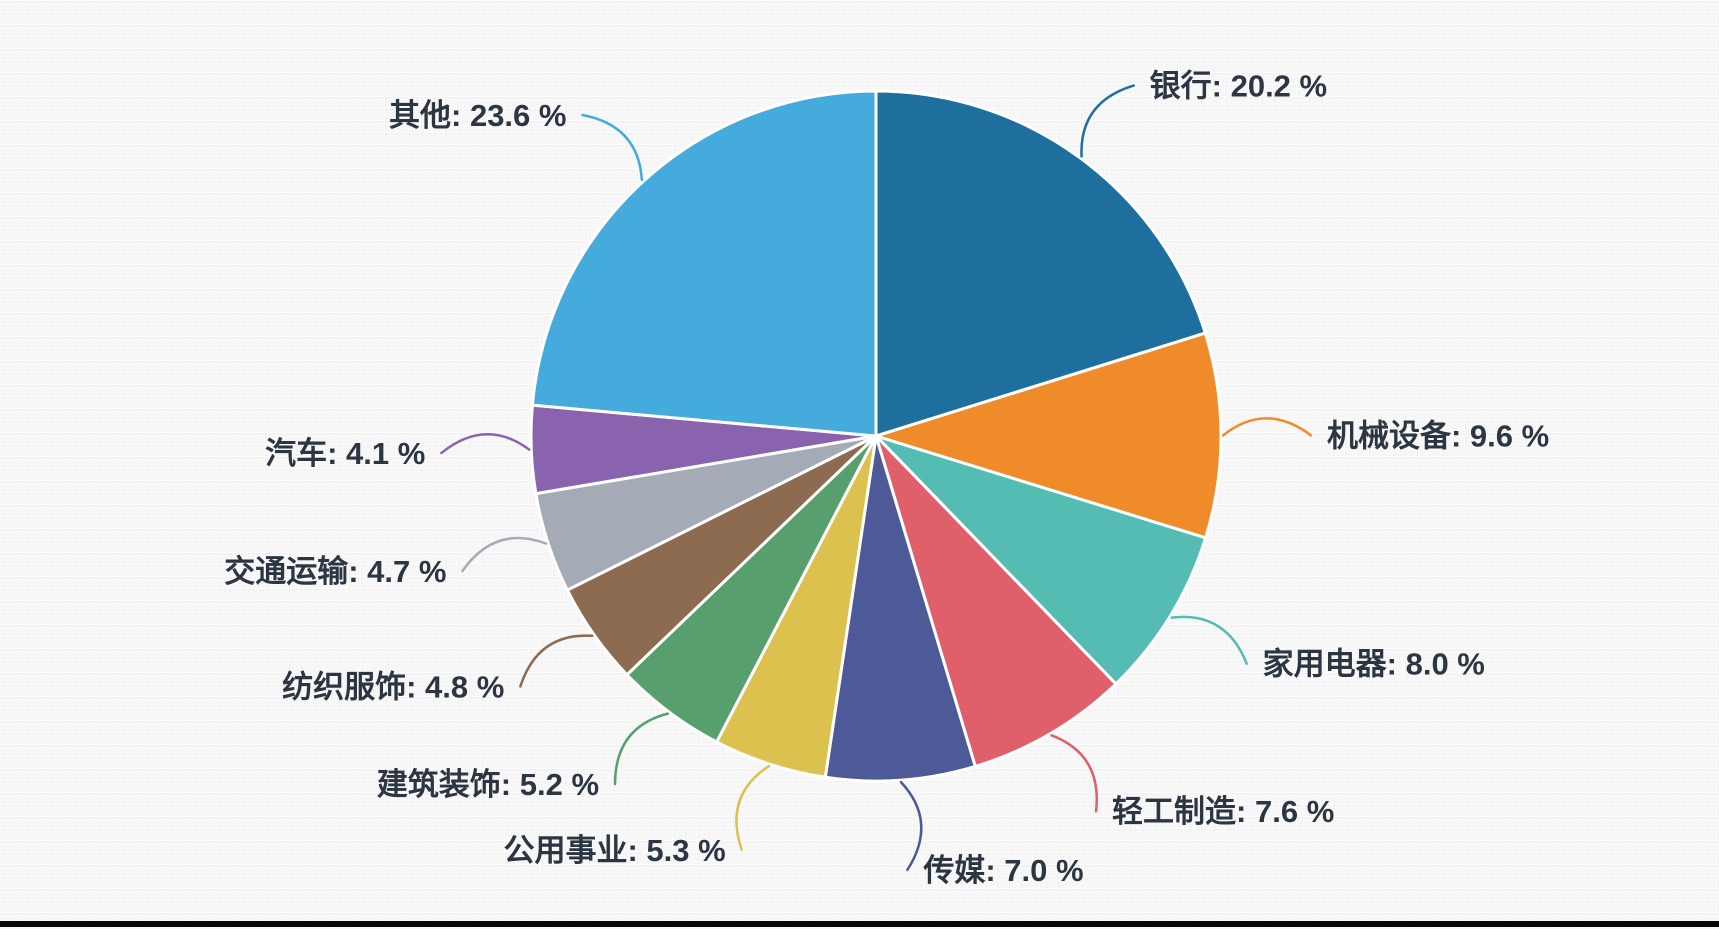 This screenshot has height=929, width=1719. What do you see at coordinates (1238, 86) in the screenshot?
I see `slice-label-0: 银行: 20.2 %` at bounding box center [1238, 86].